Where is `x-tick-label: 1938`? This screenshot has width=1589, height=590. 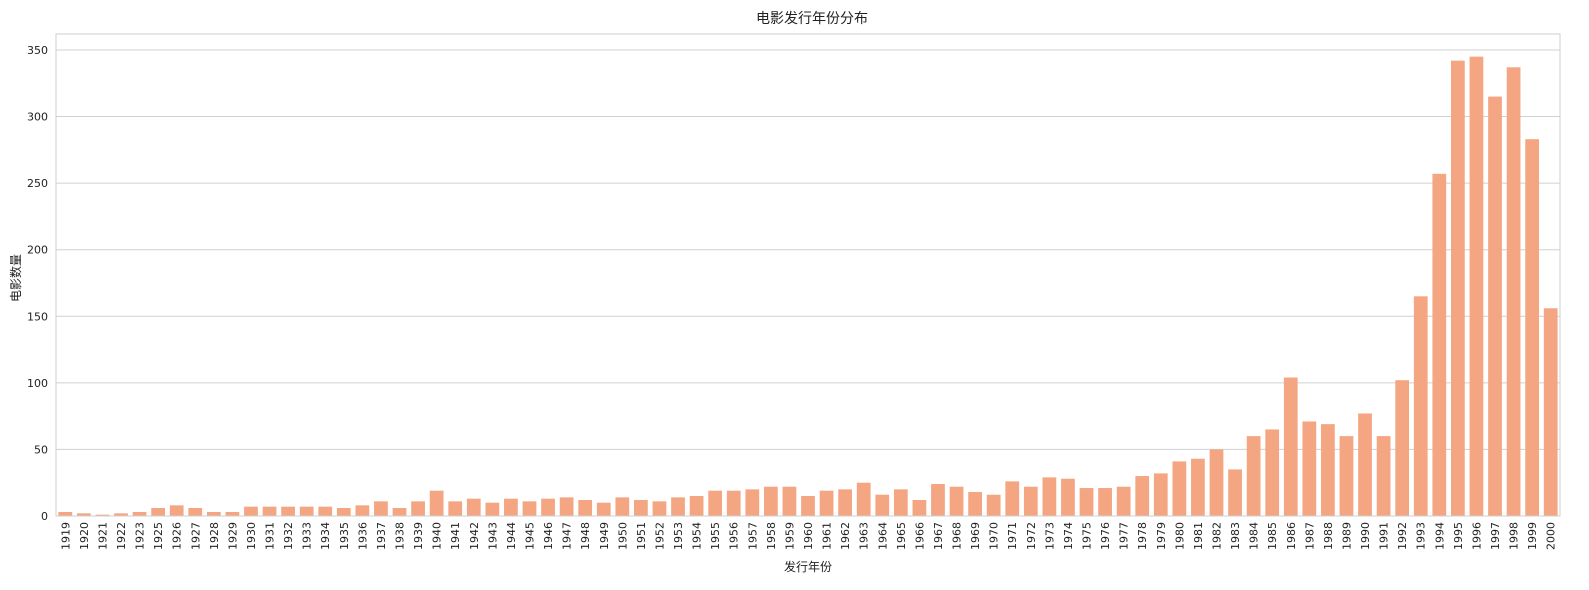 x-tick-label: 1938 is located at coordinates (400, 536).